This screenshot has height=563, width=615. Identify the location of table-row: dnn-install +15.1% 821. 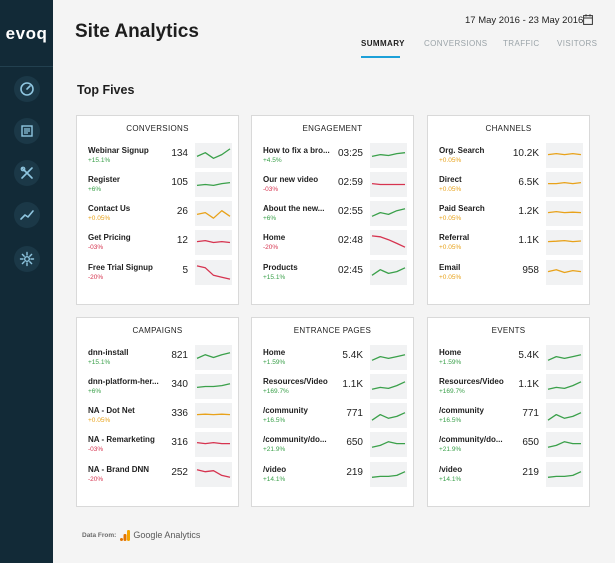
(160, 359).